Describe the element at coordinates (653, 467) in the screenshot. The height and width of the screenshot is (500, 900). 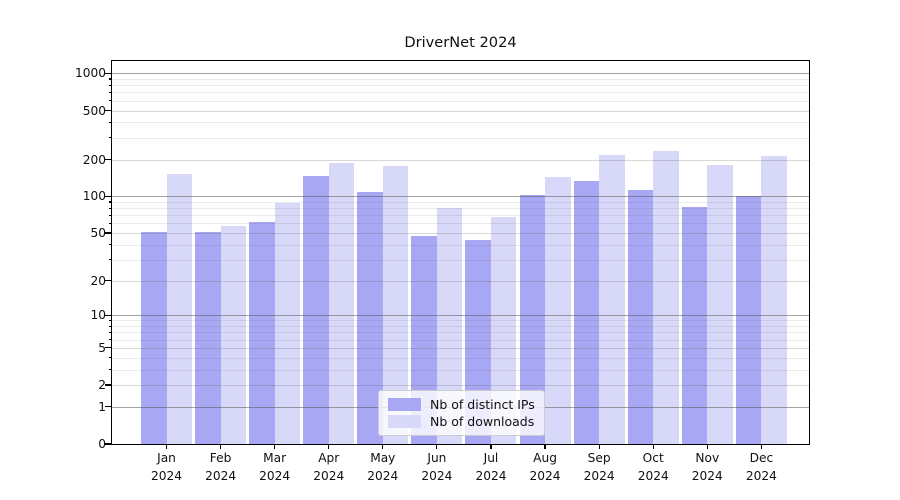
I see `x-tick-label-oct: Oct 2024` at that location.